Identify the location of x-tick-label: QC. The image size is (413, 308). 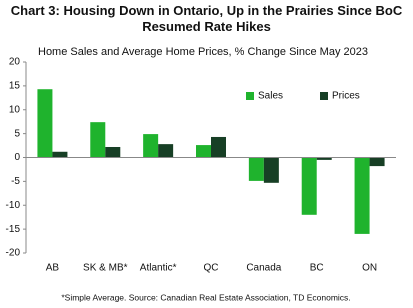
(211, 268).